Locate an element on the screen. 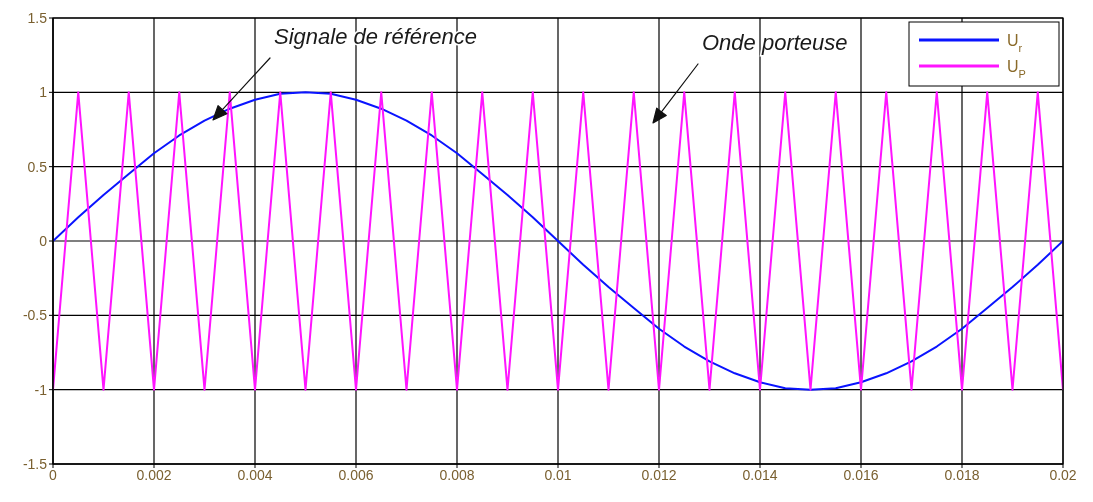  legend-label: U$_{r}$ is located at coordinates (1015, 43).